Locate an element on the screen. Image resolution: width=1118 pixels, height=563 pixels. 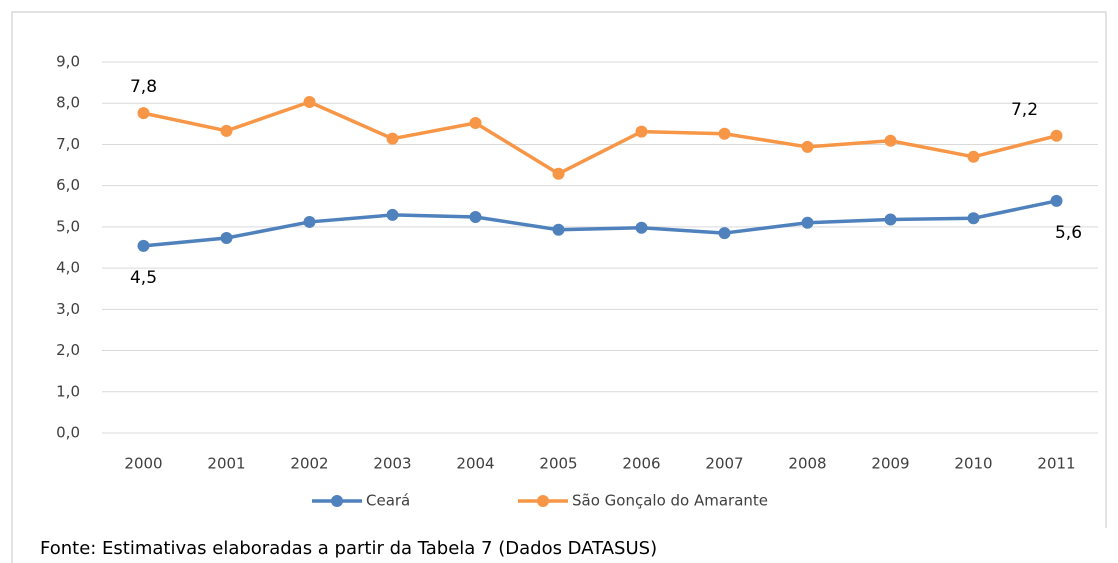
y-tick-label: 4,0 is located at coordinates (68, 268).